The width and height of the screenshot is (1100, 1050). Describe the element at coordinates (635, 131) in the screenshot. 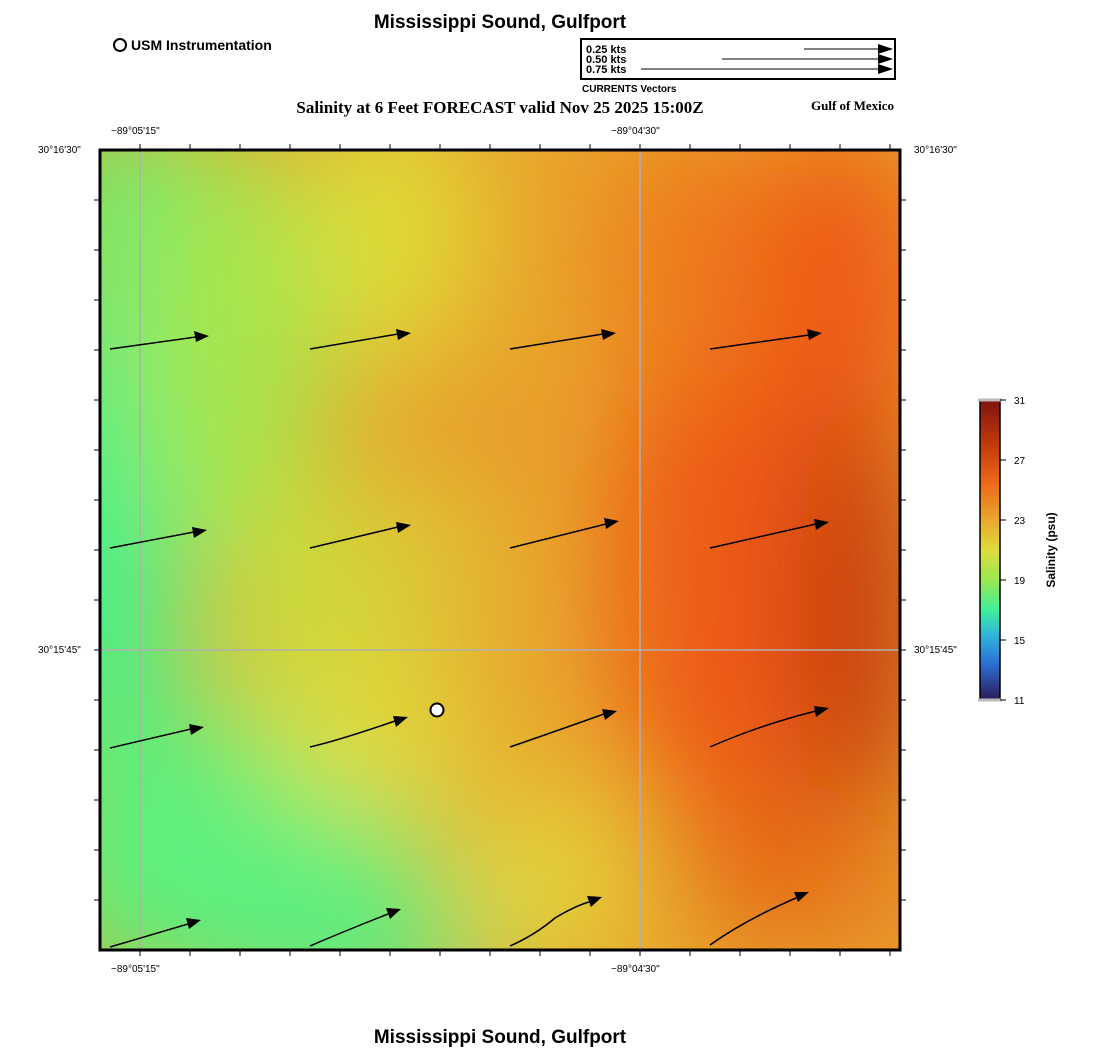

I see `longitude-label-top-east: −89°04'30"` at that location.